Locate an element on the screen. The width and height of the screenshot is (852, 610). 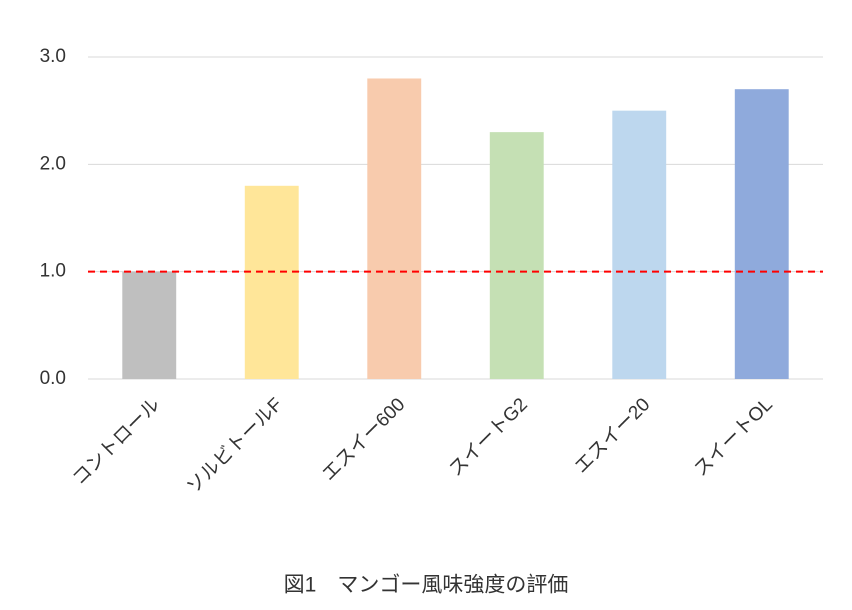
x-tick-label: ソルビトールF is located at coordinates (234, 446).